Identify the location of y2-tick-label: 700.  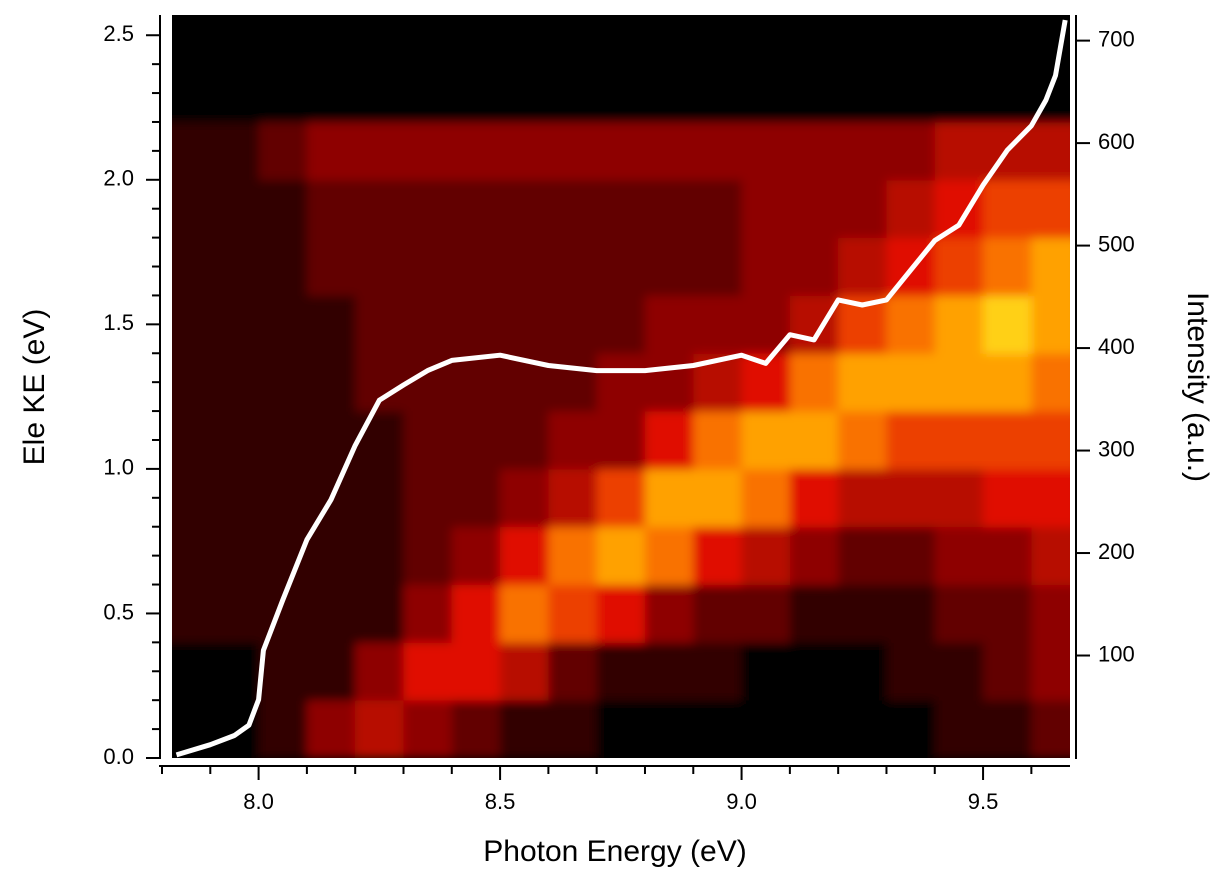
(1116, 38).